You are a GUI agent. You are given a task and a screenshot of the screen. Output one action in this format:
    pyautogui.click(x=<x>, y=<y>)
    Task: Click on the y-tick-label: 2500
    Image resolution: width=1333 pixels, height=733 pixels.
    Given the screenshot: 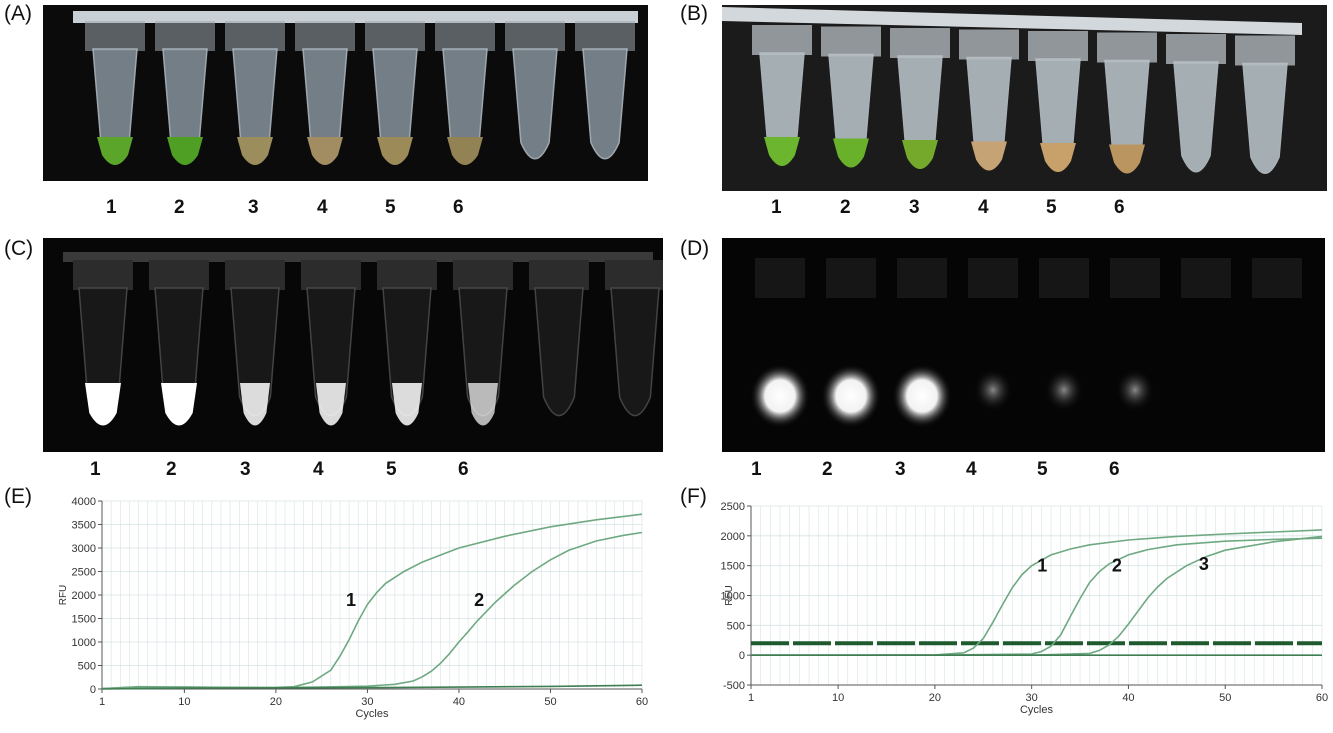 What is the action you would take?
    pyautogui.click(x=84, y=573)
    